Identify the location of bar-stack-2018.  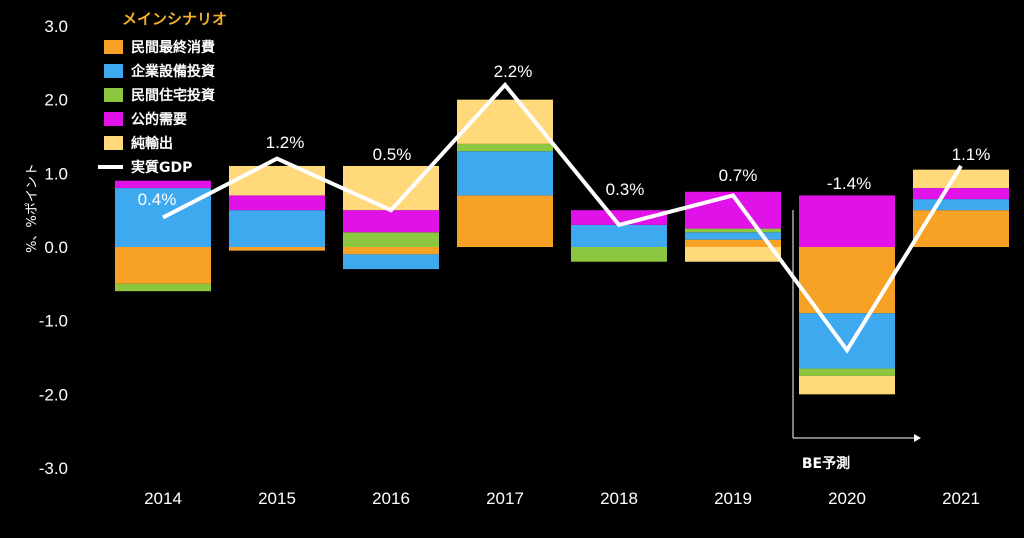
(619, 236).